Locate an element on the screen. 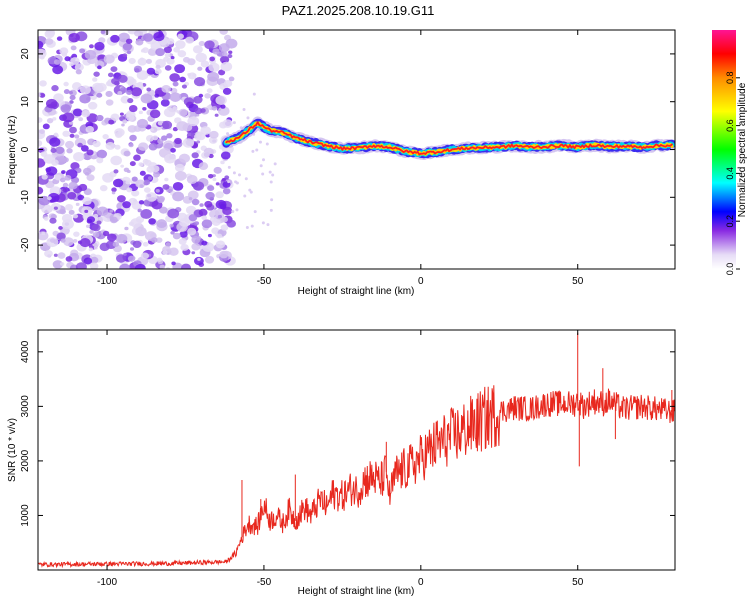 The image size is (750, 600). spectrogram-xtick-label: 0 is located at coordinates (421, 281).